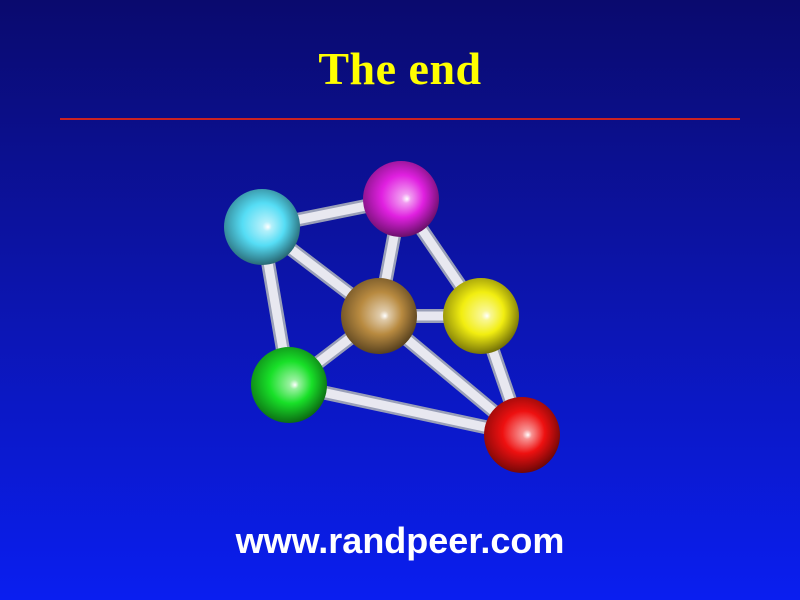 This screenshot has width=800, height=600. Describe the element at coordinates (522, 435) in the screenshot. I see `red-atom` at that location.